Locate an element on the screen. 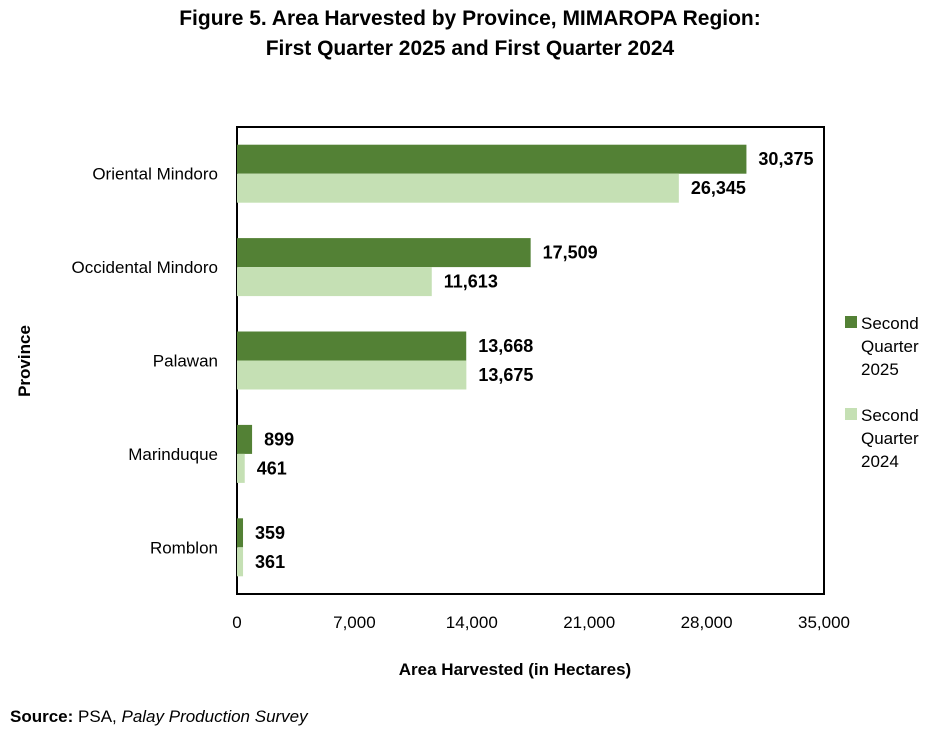 This screenshot has height=741, width=940. data-label: 11,613 is located at coordinates (471, 282).